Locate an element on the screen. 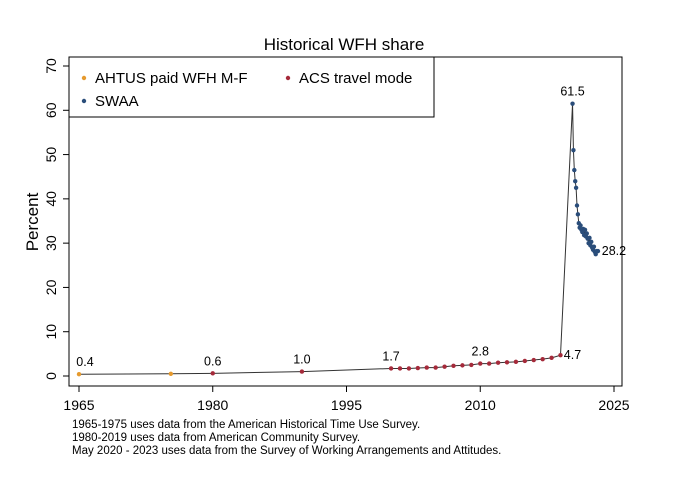 This screenshot has height=477, width=674. data-label: 2.8 is located at coordinates (480, 352).